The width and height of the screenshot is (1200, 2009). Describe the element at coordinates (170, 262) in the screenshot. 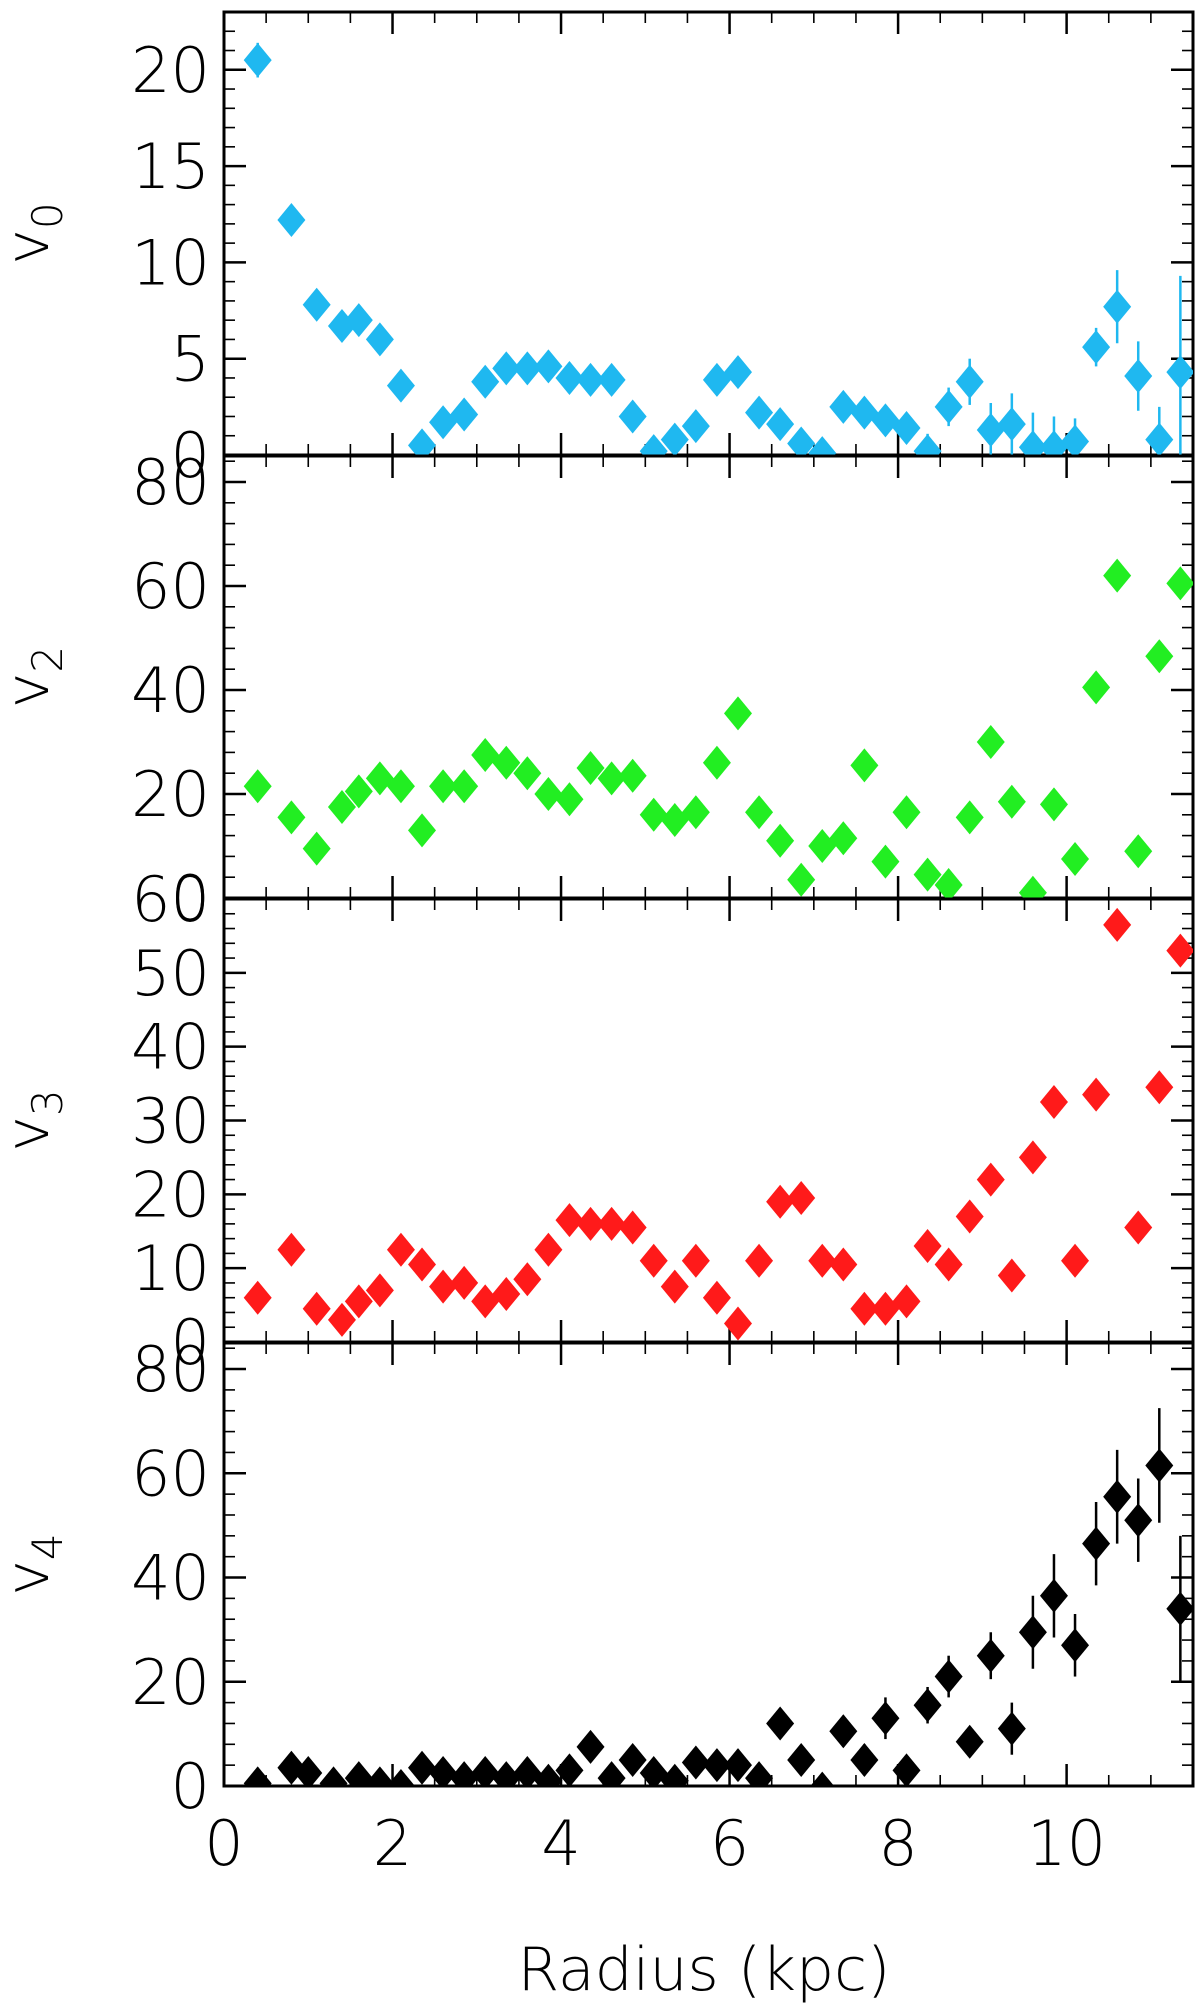

I see `y-tick-label: 10` at that location.